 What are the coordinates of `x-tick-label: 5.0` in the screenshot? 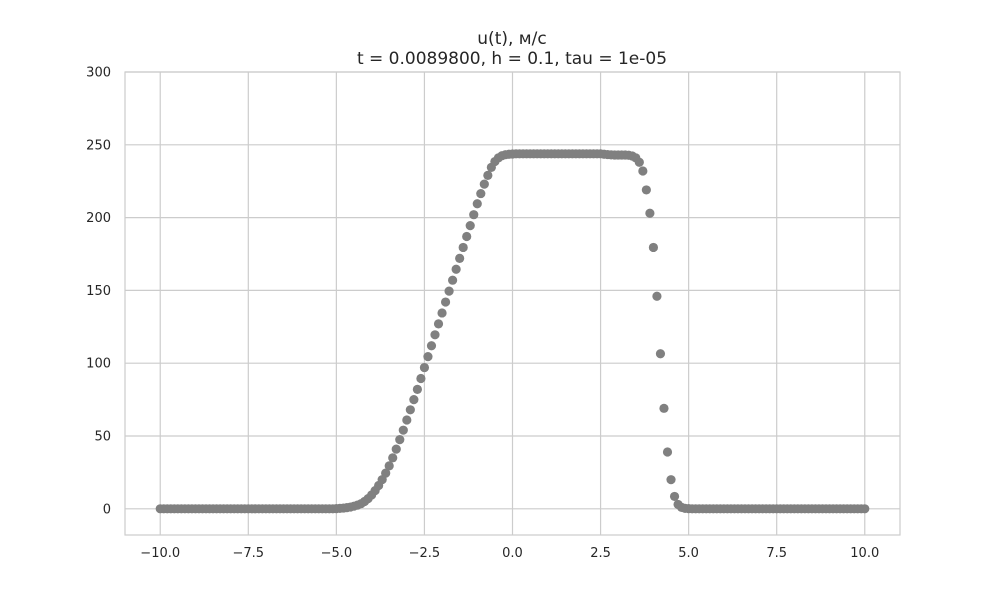 It's located at (688, 553).